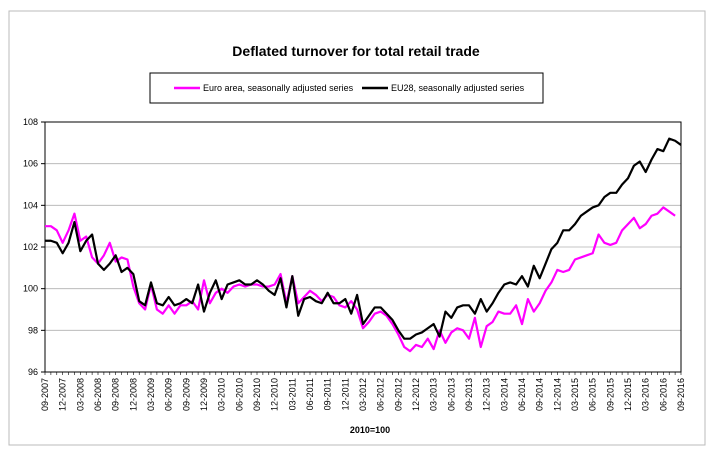  What do you see at coordinates (278, 88) in the screenshot?
I see `legend-label-euro-area: Euro area, seasonally adjusted series` at bounding box center [278, 88].